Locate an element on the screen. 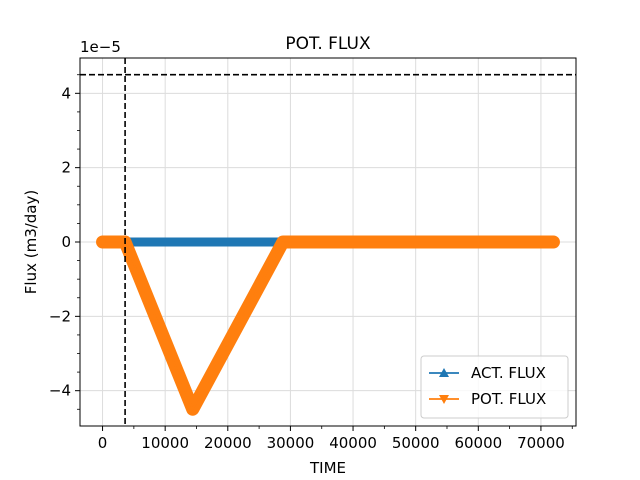  y-axis-label: Flux (m3/day) is located at coordinates (31, 242).